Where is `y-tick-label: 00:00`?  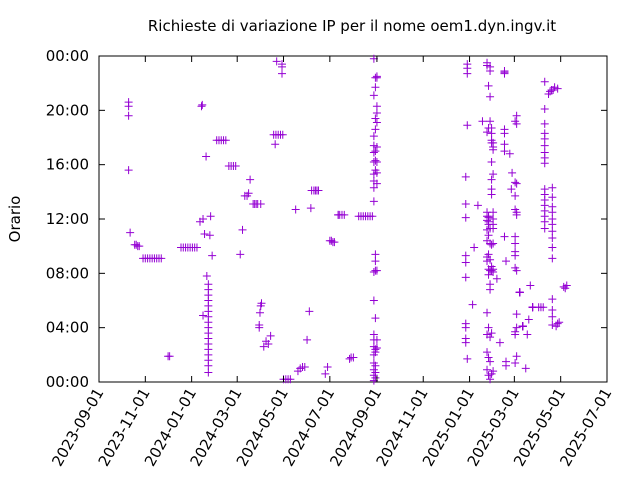
y-tick-label: 00:00 is located at coordinates (67, 56).